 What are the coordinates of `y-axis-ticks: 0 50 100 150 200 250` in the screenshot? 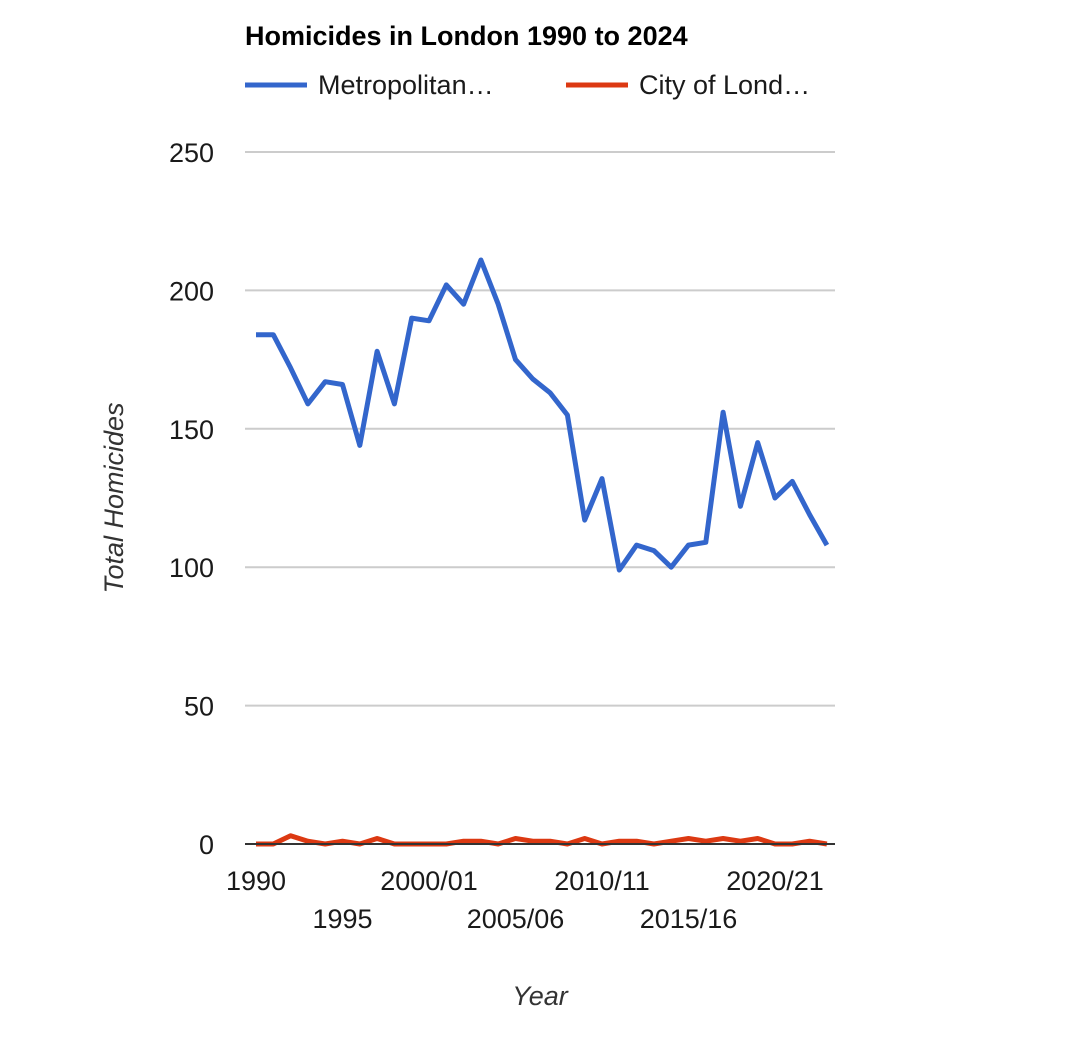 It's located at (191, 499).